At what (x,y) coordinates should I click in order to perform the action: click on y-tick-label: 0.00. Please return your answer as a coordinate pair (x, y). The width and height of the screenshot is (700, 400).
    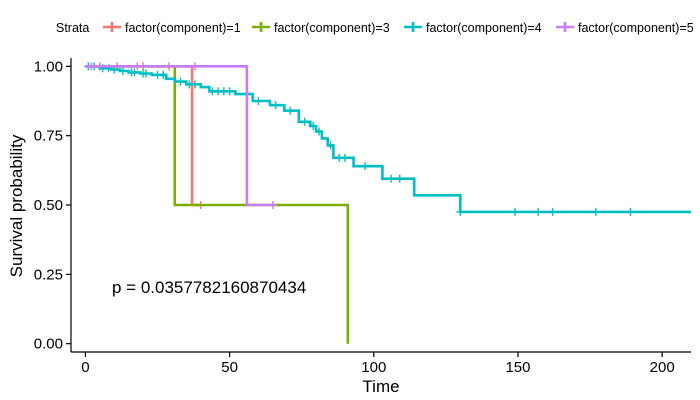
    Looking at the image, I should click on (48, 344).